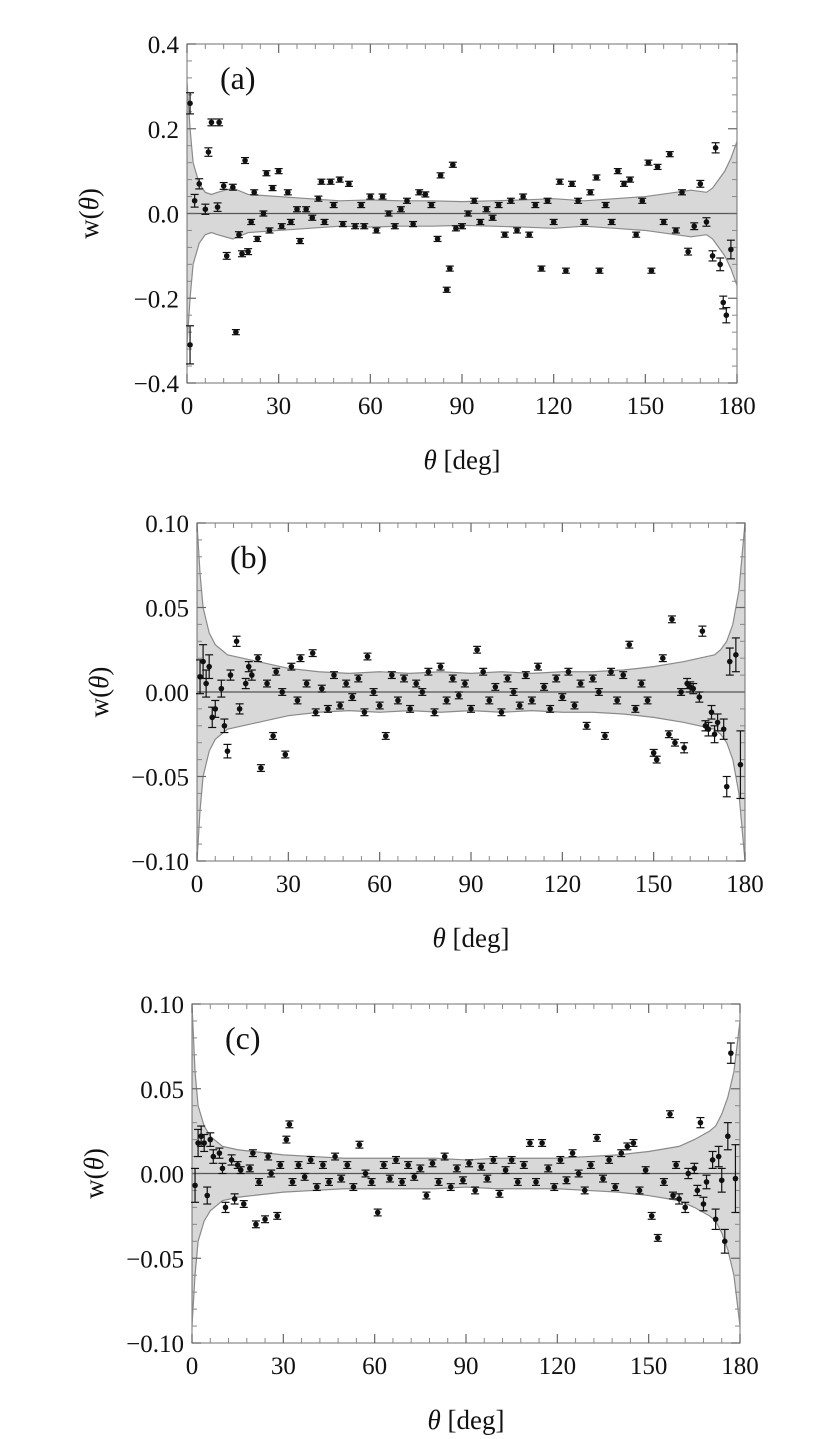 The height and width of the screenshot is (1439, 830). What do you see at coordinates (197, 884) in the screenshot?
I see `x-tick-label: 0` at bounding box center [197, 884].